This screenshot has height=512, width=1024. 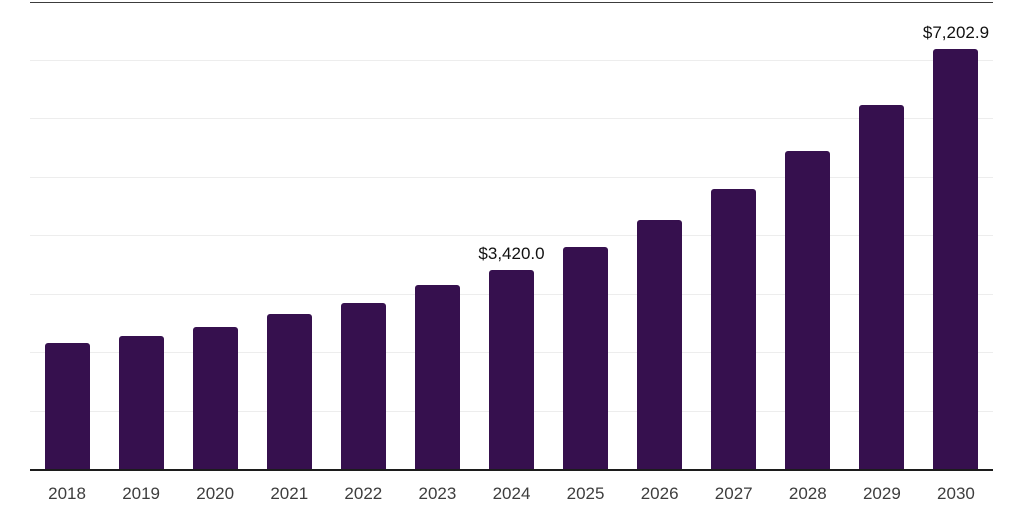 What do you see at coordinates (215, 493) in the screenshot?
I see `x-axis-label-2020: 2020` at bounding box center [215, 493].